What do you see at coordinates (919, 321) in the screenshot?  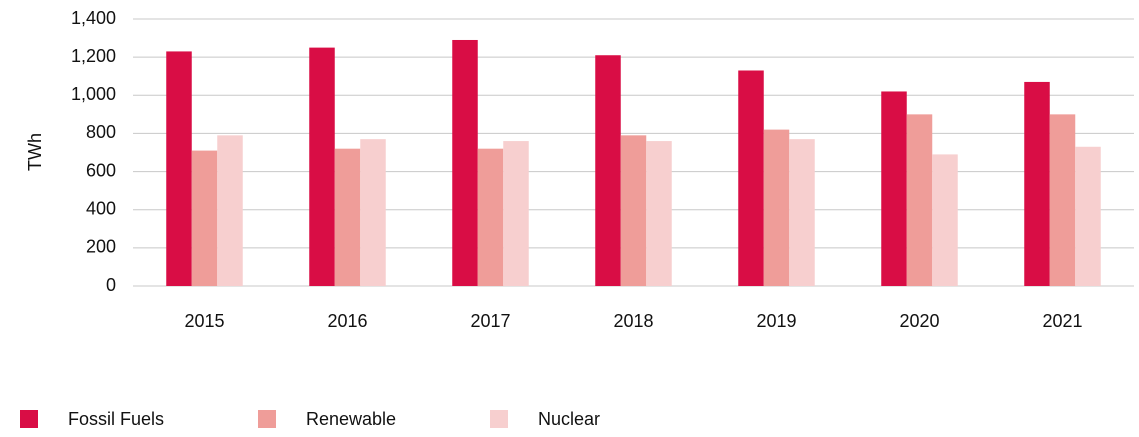 I see `x-tick-label: 2020` at bounding box center [919, 321].